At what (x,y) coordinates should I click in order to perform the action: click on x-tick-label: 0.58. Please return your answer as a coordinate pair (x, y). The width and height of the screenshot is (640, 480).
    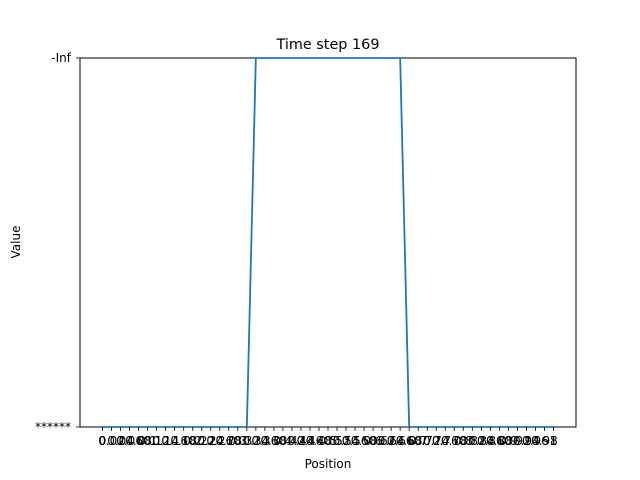
    Looking at the image, I should click on (364, 441).